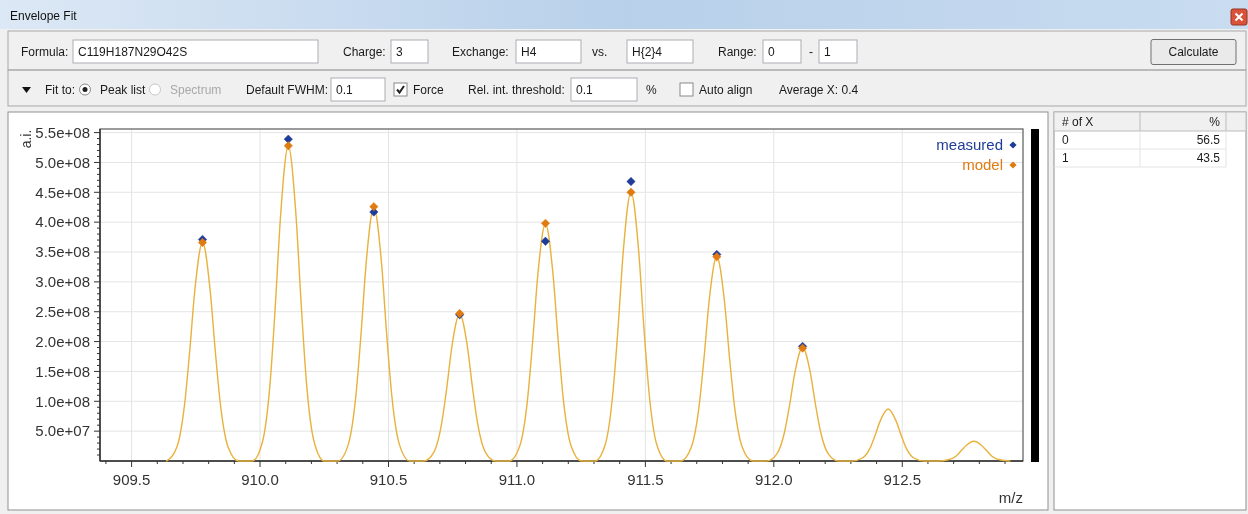  What do you see at coordinates (364, 51) in the screenshot?
I see `text: Charge:` at bounding box center [364, 51].